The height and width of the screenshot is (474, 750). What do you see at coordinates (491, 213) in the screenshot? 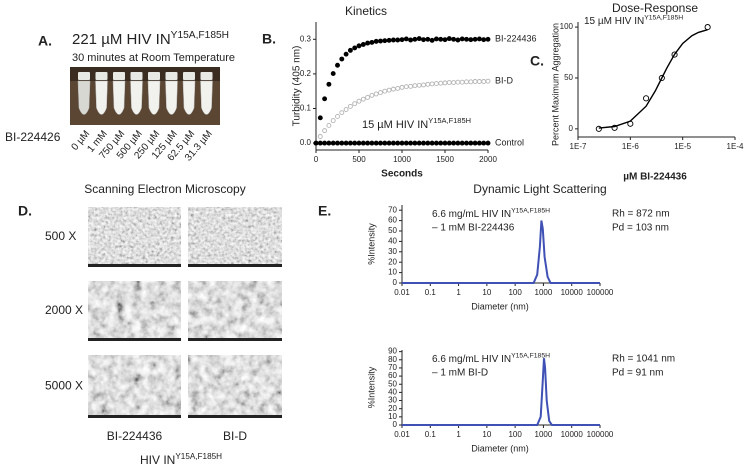
I see `sample-label: 6.6 mg/mL HIV INY15A,F185H` at bounding box center [491, 213].